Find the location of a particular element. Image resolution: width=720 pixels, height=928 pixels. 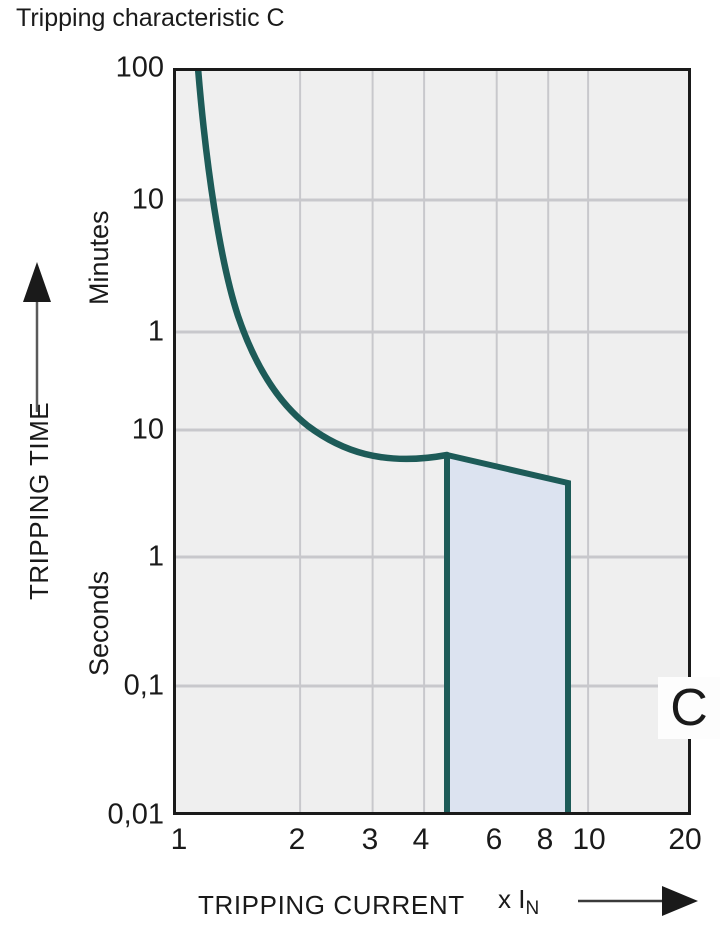

y-axis-caption: TRIPPING TIME is located at coordinates (39, 500).